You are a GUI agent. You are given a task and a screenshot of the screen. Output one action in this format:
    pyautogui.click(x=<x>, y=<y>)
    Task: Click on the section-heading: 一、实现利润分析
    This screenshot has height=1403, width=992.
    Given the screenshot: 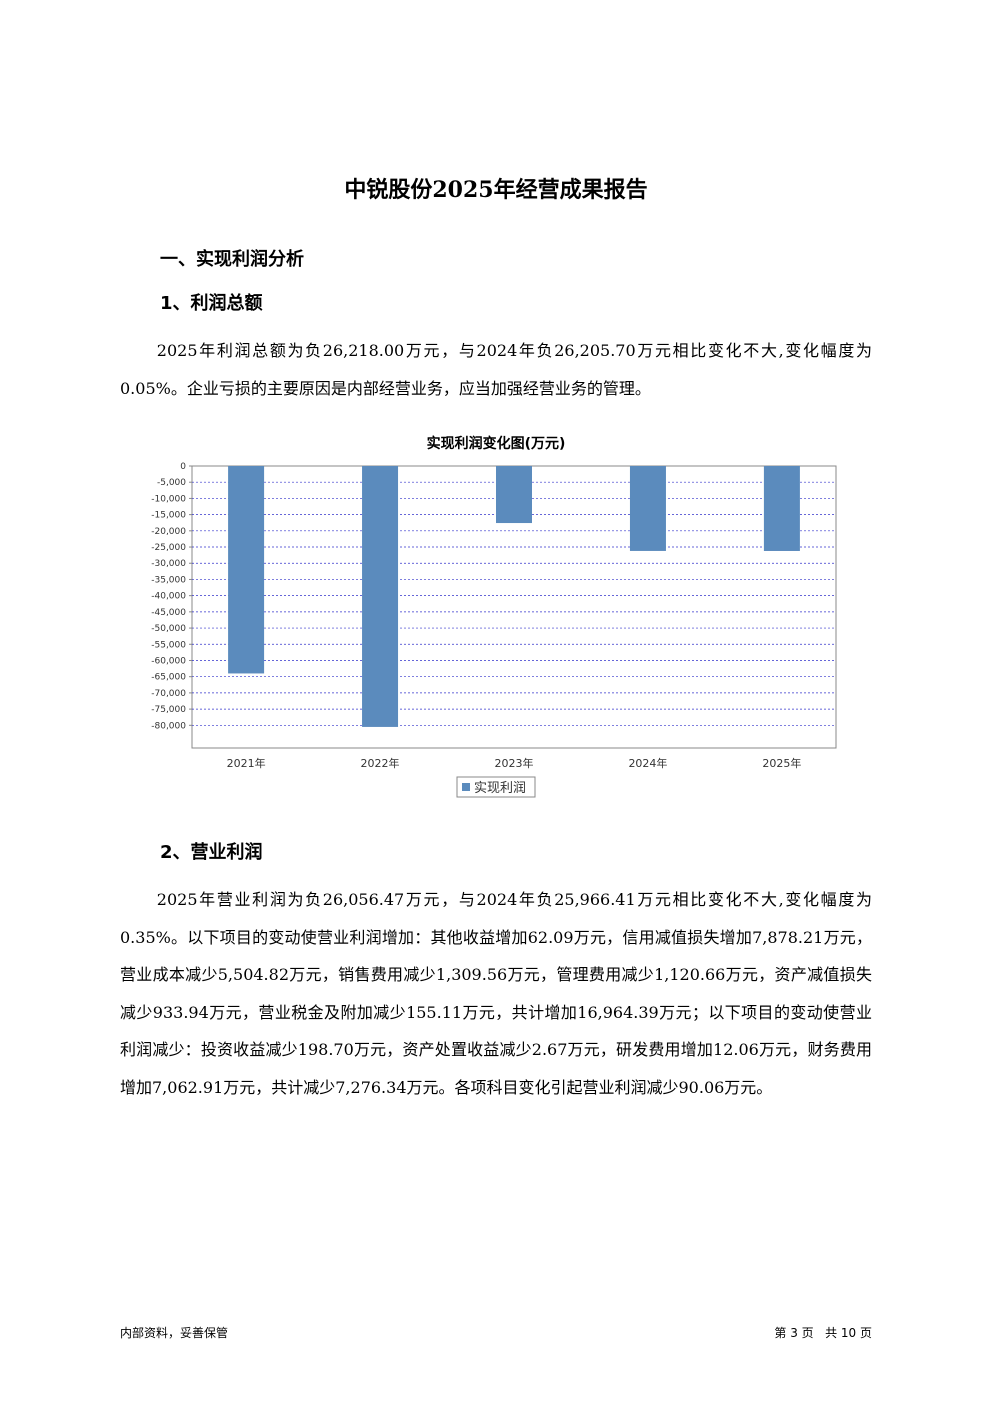 What is the action you would take?
    pyautogui.click(x=232, y=259)
    